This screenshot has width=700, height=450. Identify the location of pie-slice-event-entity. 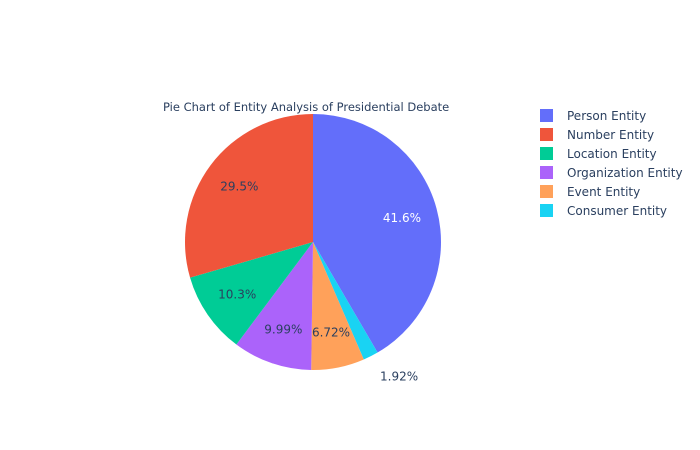
(337, 306).